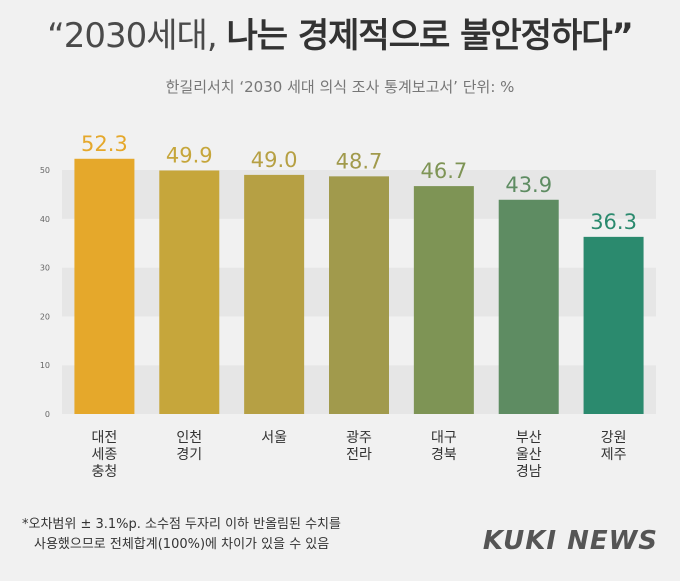 The image size is (680, 581). Describe the element at coordinates (105, 438) in the screenshot. I see `x-tick-label: 대전` at that location.